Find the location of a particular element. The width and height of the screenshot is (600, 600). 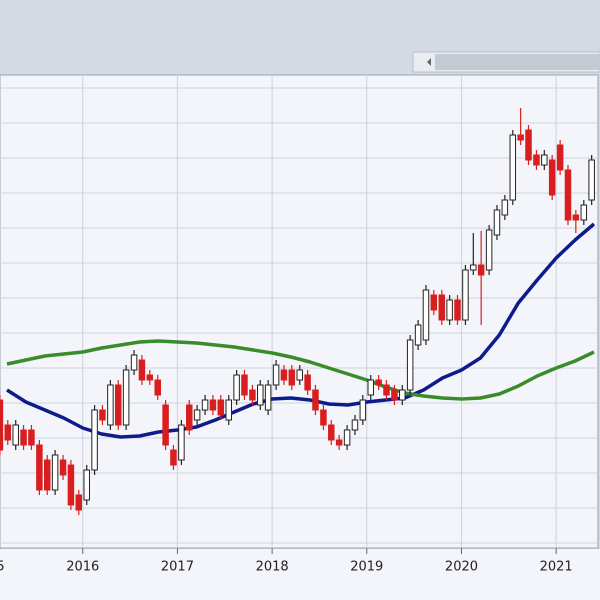

scrollbar-thumb is located at coordinates (517, 62).